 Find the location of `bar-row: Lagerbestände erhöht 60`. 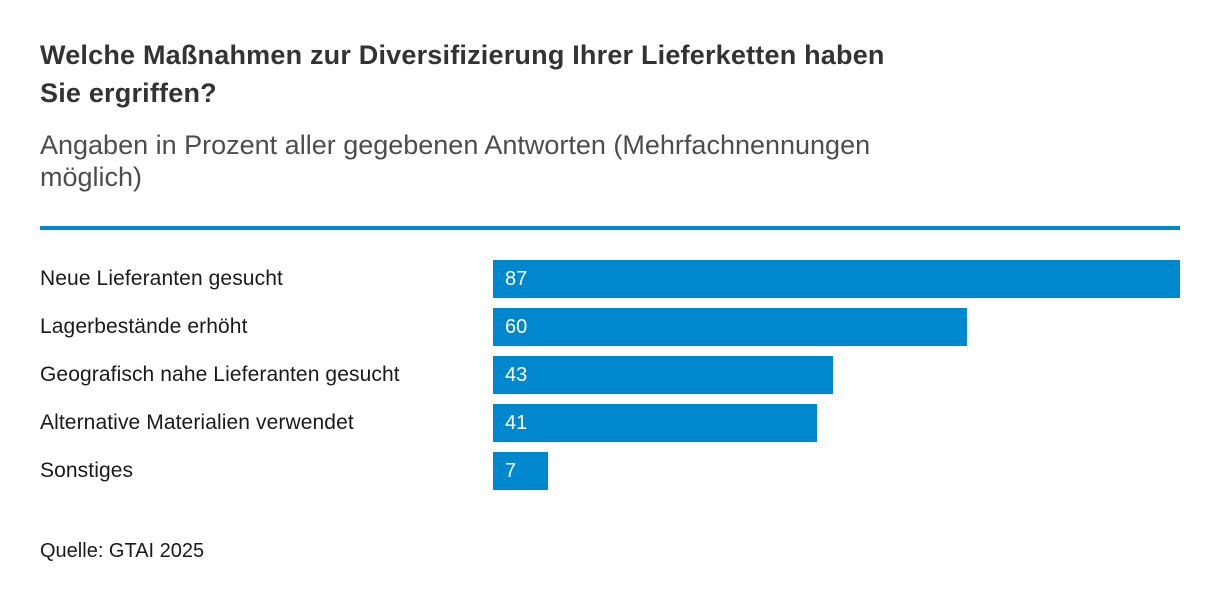

bar-row: Lagerbestände erhöht 60 is located at coordinates (610, 327).